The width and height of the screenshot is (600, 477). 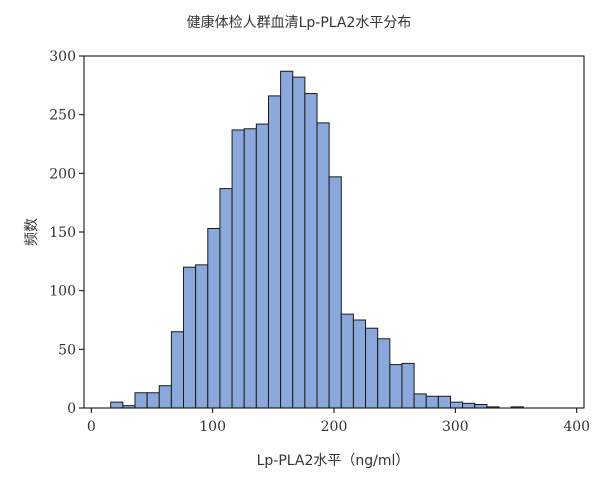 What do you see at coordinates (62, 116) in the screenshot?
I see `y-tick-label: 250` at bounding box center [62, 116].